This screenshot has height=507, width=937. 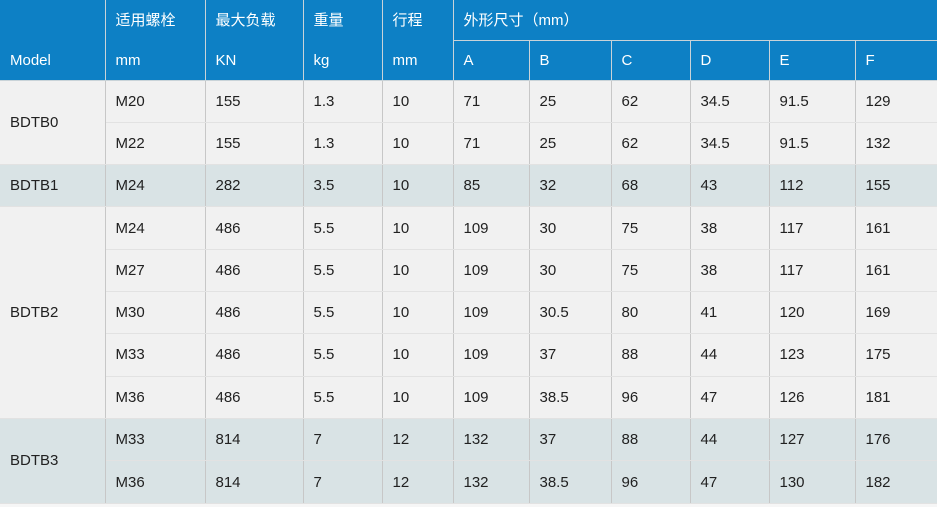 I want to click on table-row: M30 486 5.5 10 109 30.5 80 41 120 169, so click(x=468, y=312).